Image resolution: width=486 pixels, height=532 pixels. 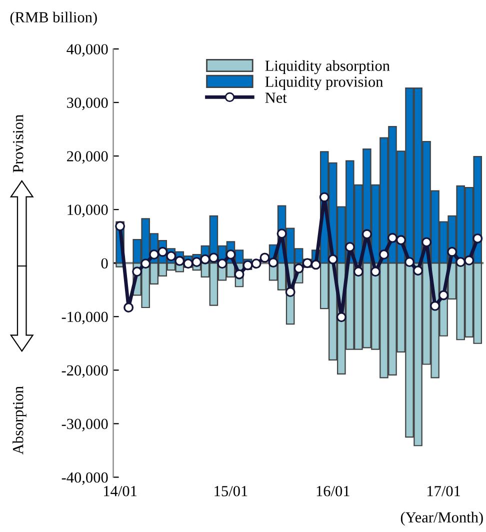 I want to click on y-tick-label: 0, so click(x=104, y=263).